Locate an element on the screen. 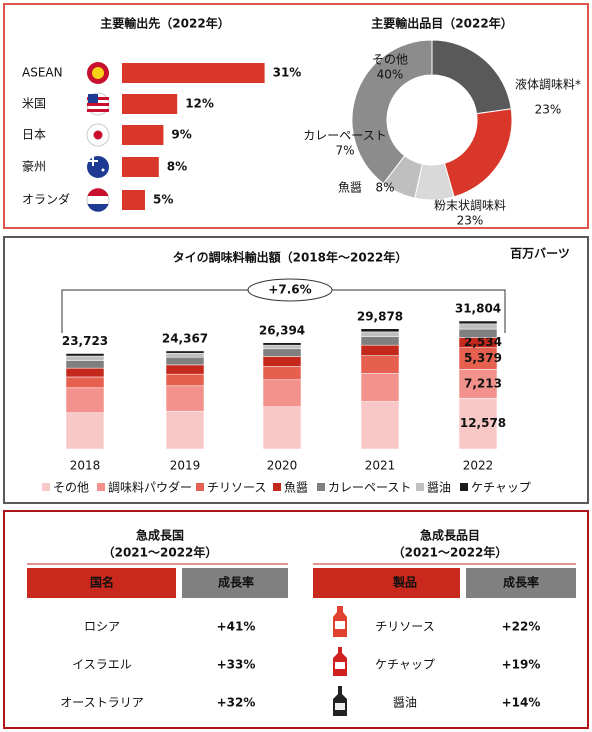 This screenshot has height=732, width=592. segment-label: 12,578 is located at coordinates (483, 423).